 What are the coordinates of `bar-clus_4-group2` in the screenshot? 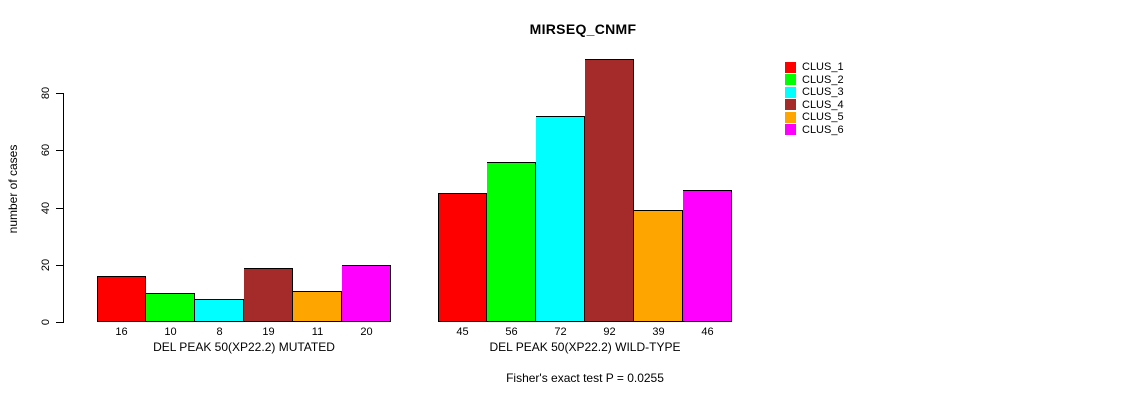 It's located at (609, 190).